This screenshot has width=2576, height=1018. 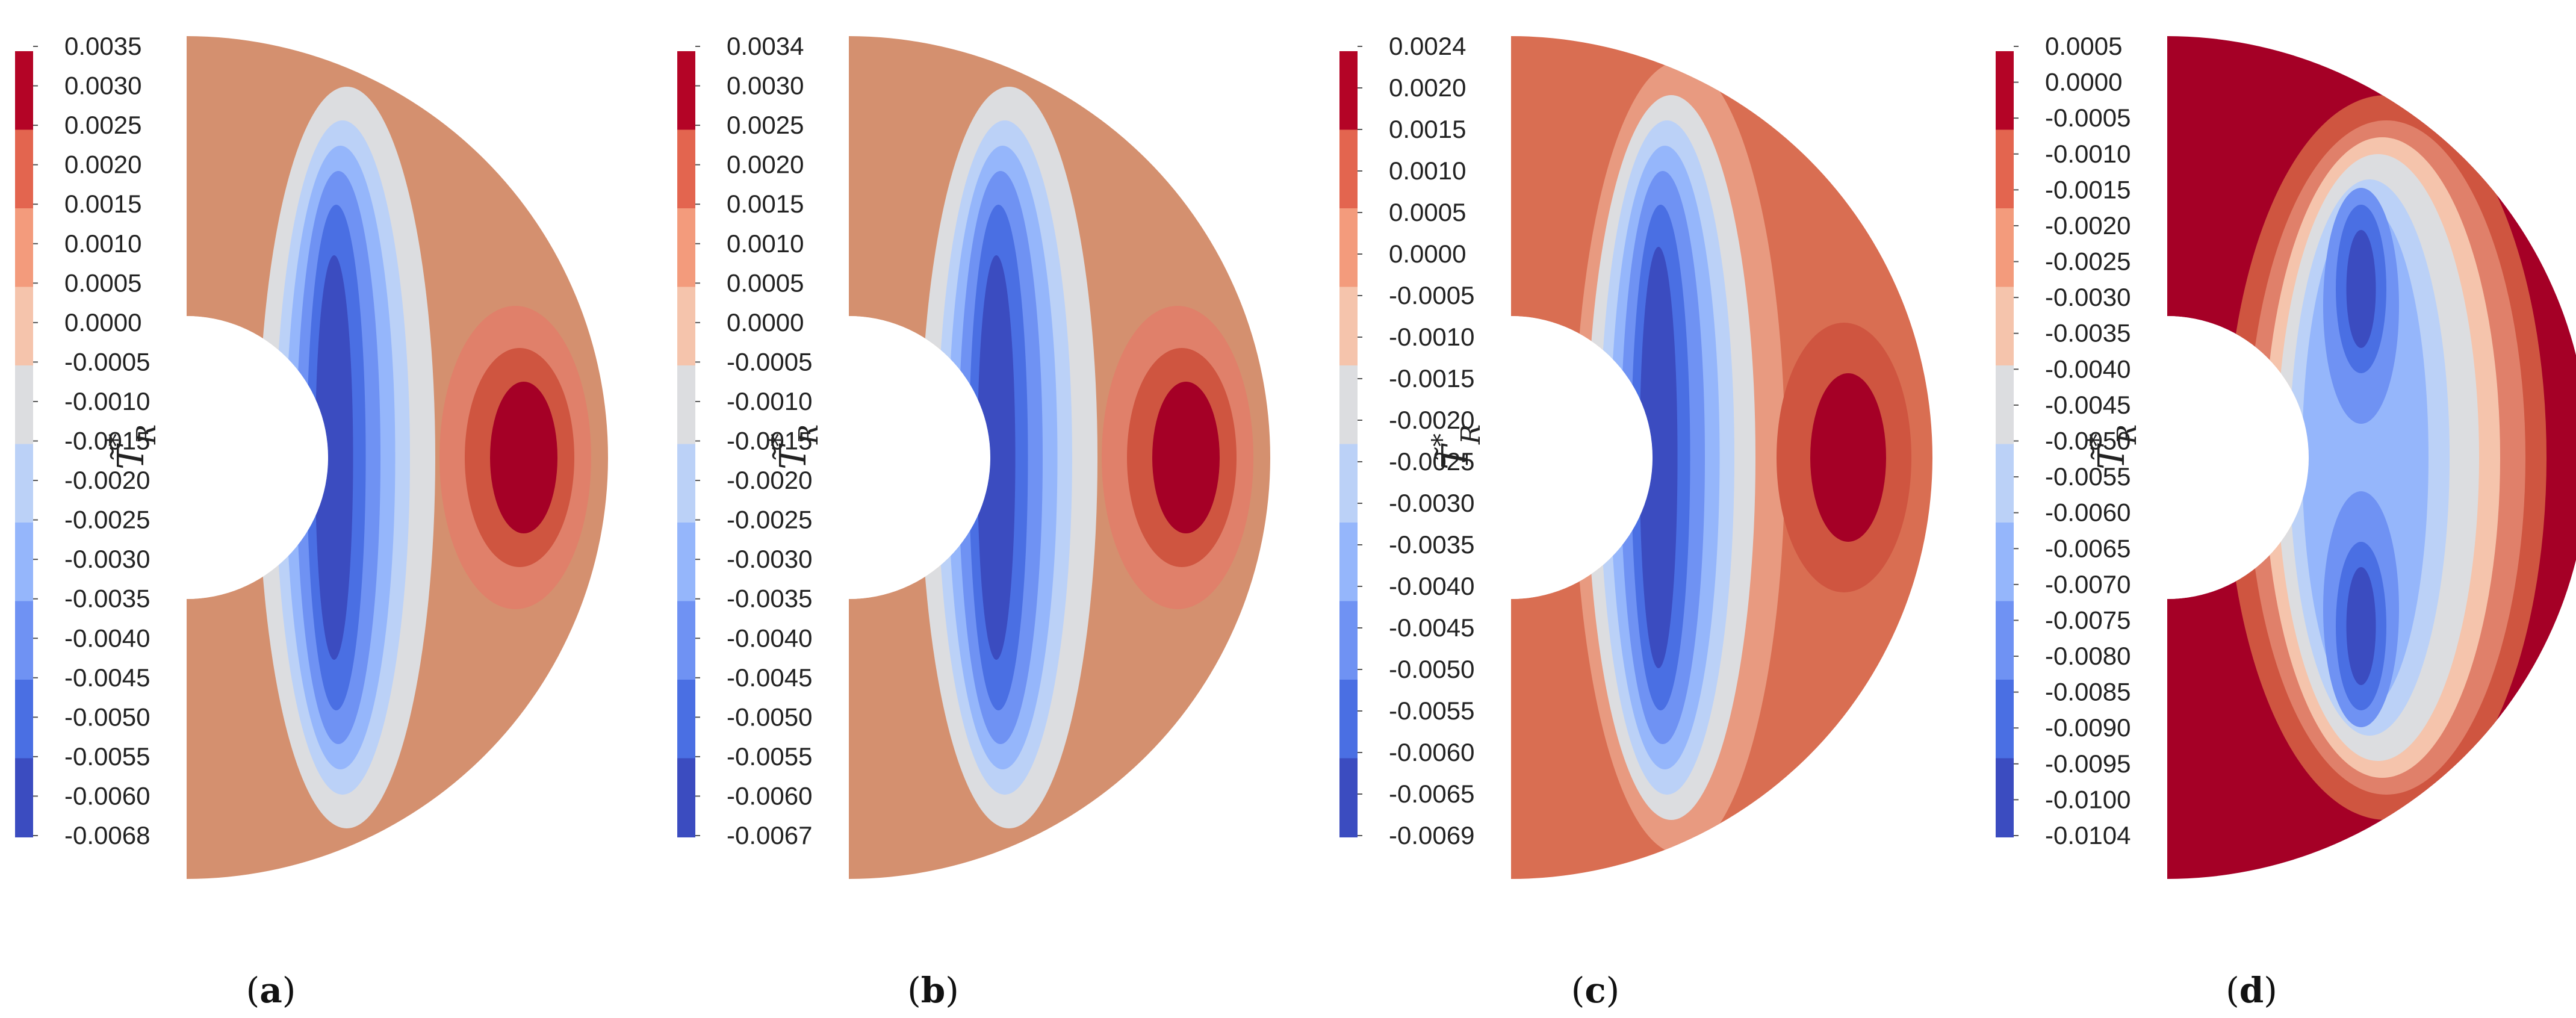 I want to click on colorbar-tick-label: -0.0045, so click(x=2088, y=405).